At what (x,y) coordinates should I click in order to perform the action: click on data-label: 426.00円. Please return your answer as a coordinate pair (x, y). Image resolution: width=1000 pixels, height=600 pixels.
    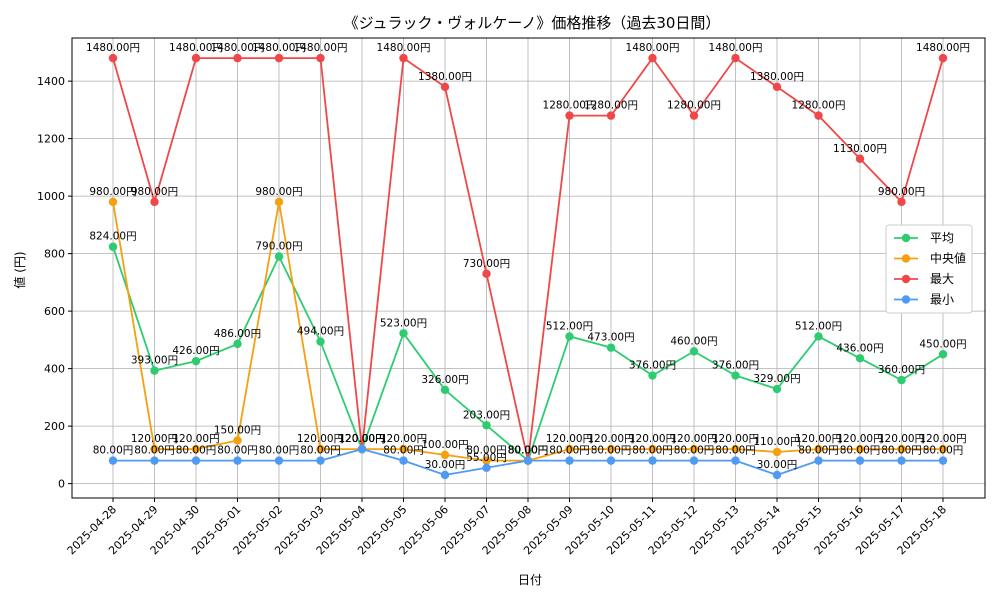
    Looking at the image, I should click on (195, 351).